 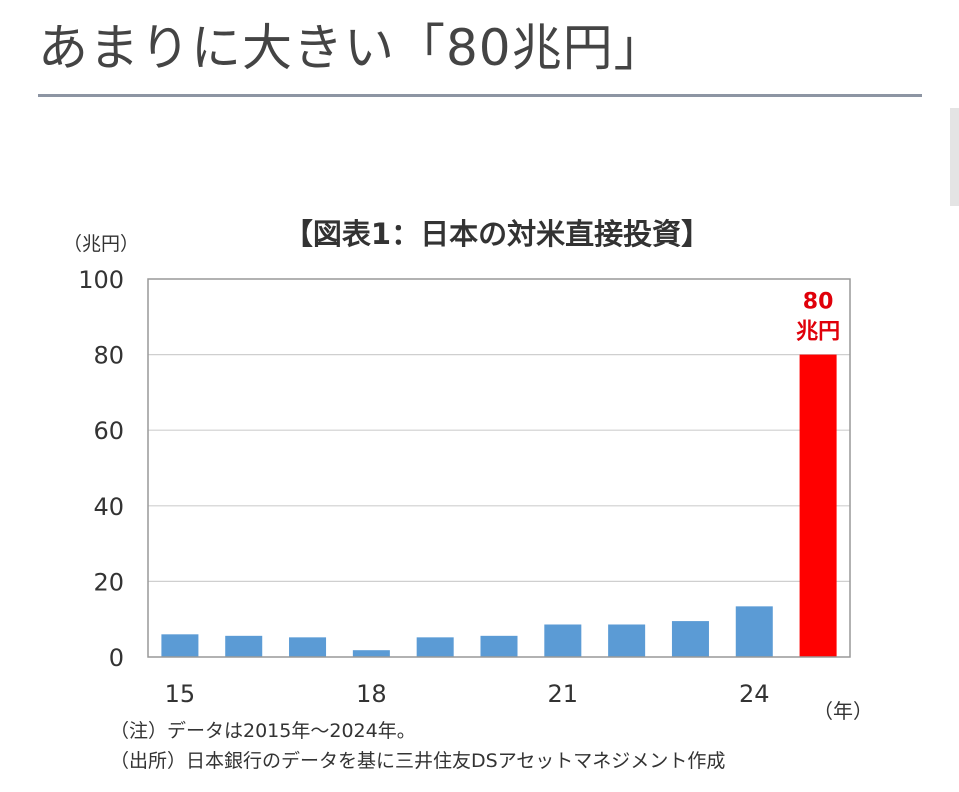 What do you see at coordinates (371, 694) in the screenshot?
I see `x-tick-label: 18` at bounding box center [371, 694].